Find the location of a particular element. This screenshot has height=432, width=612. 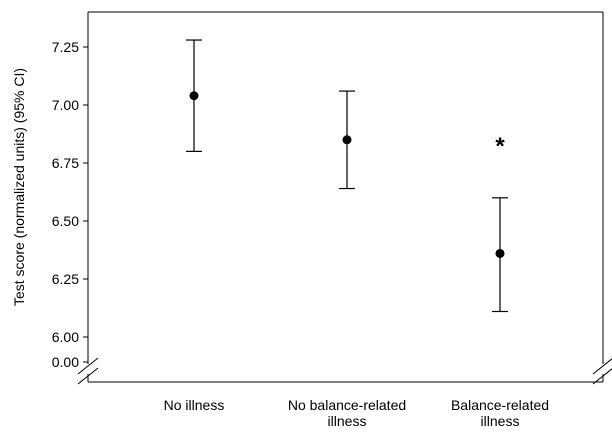

y-tick-label-0: 0.00 is located at coordinates (65, 362).